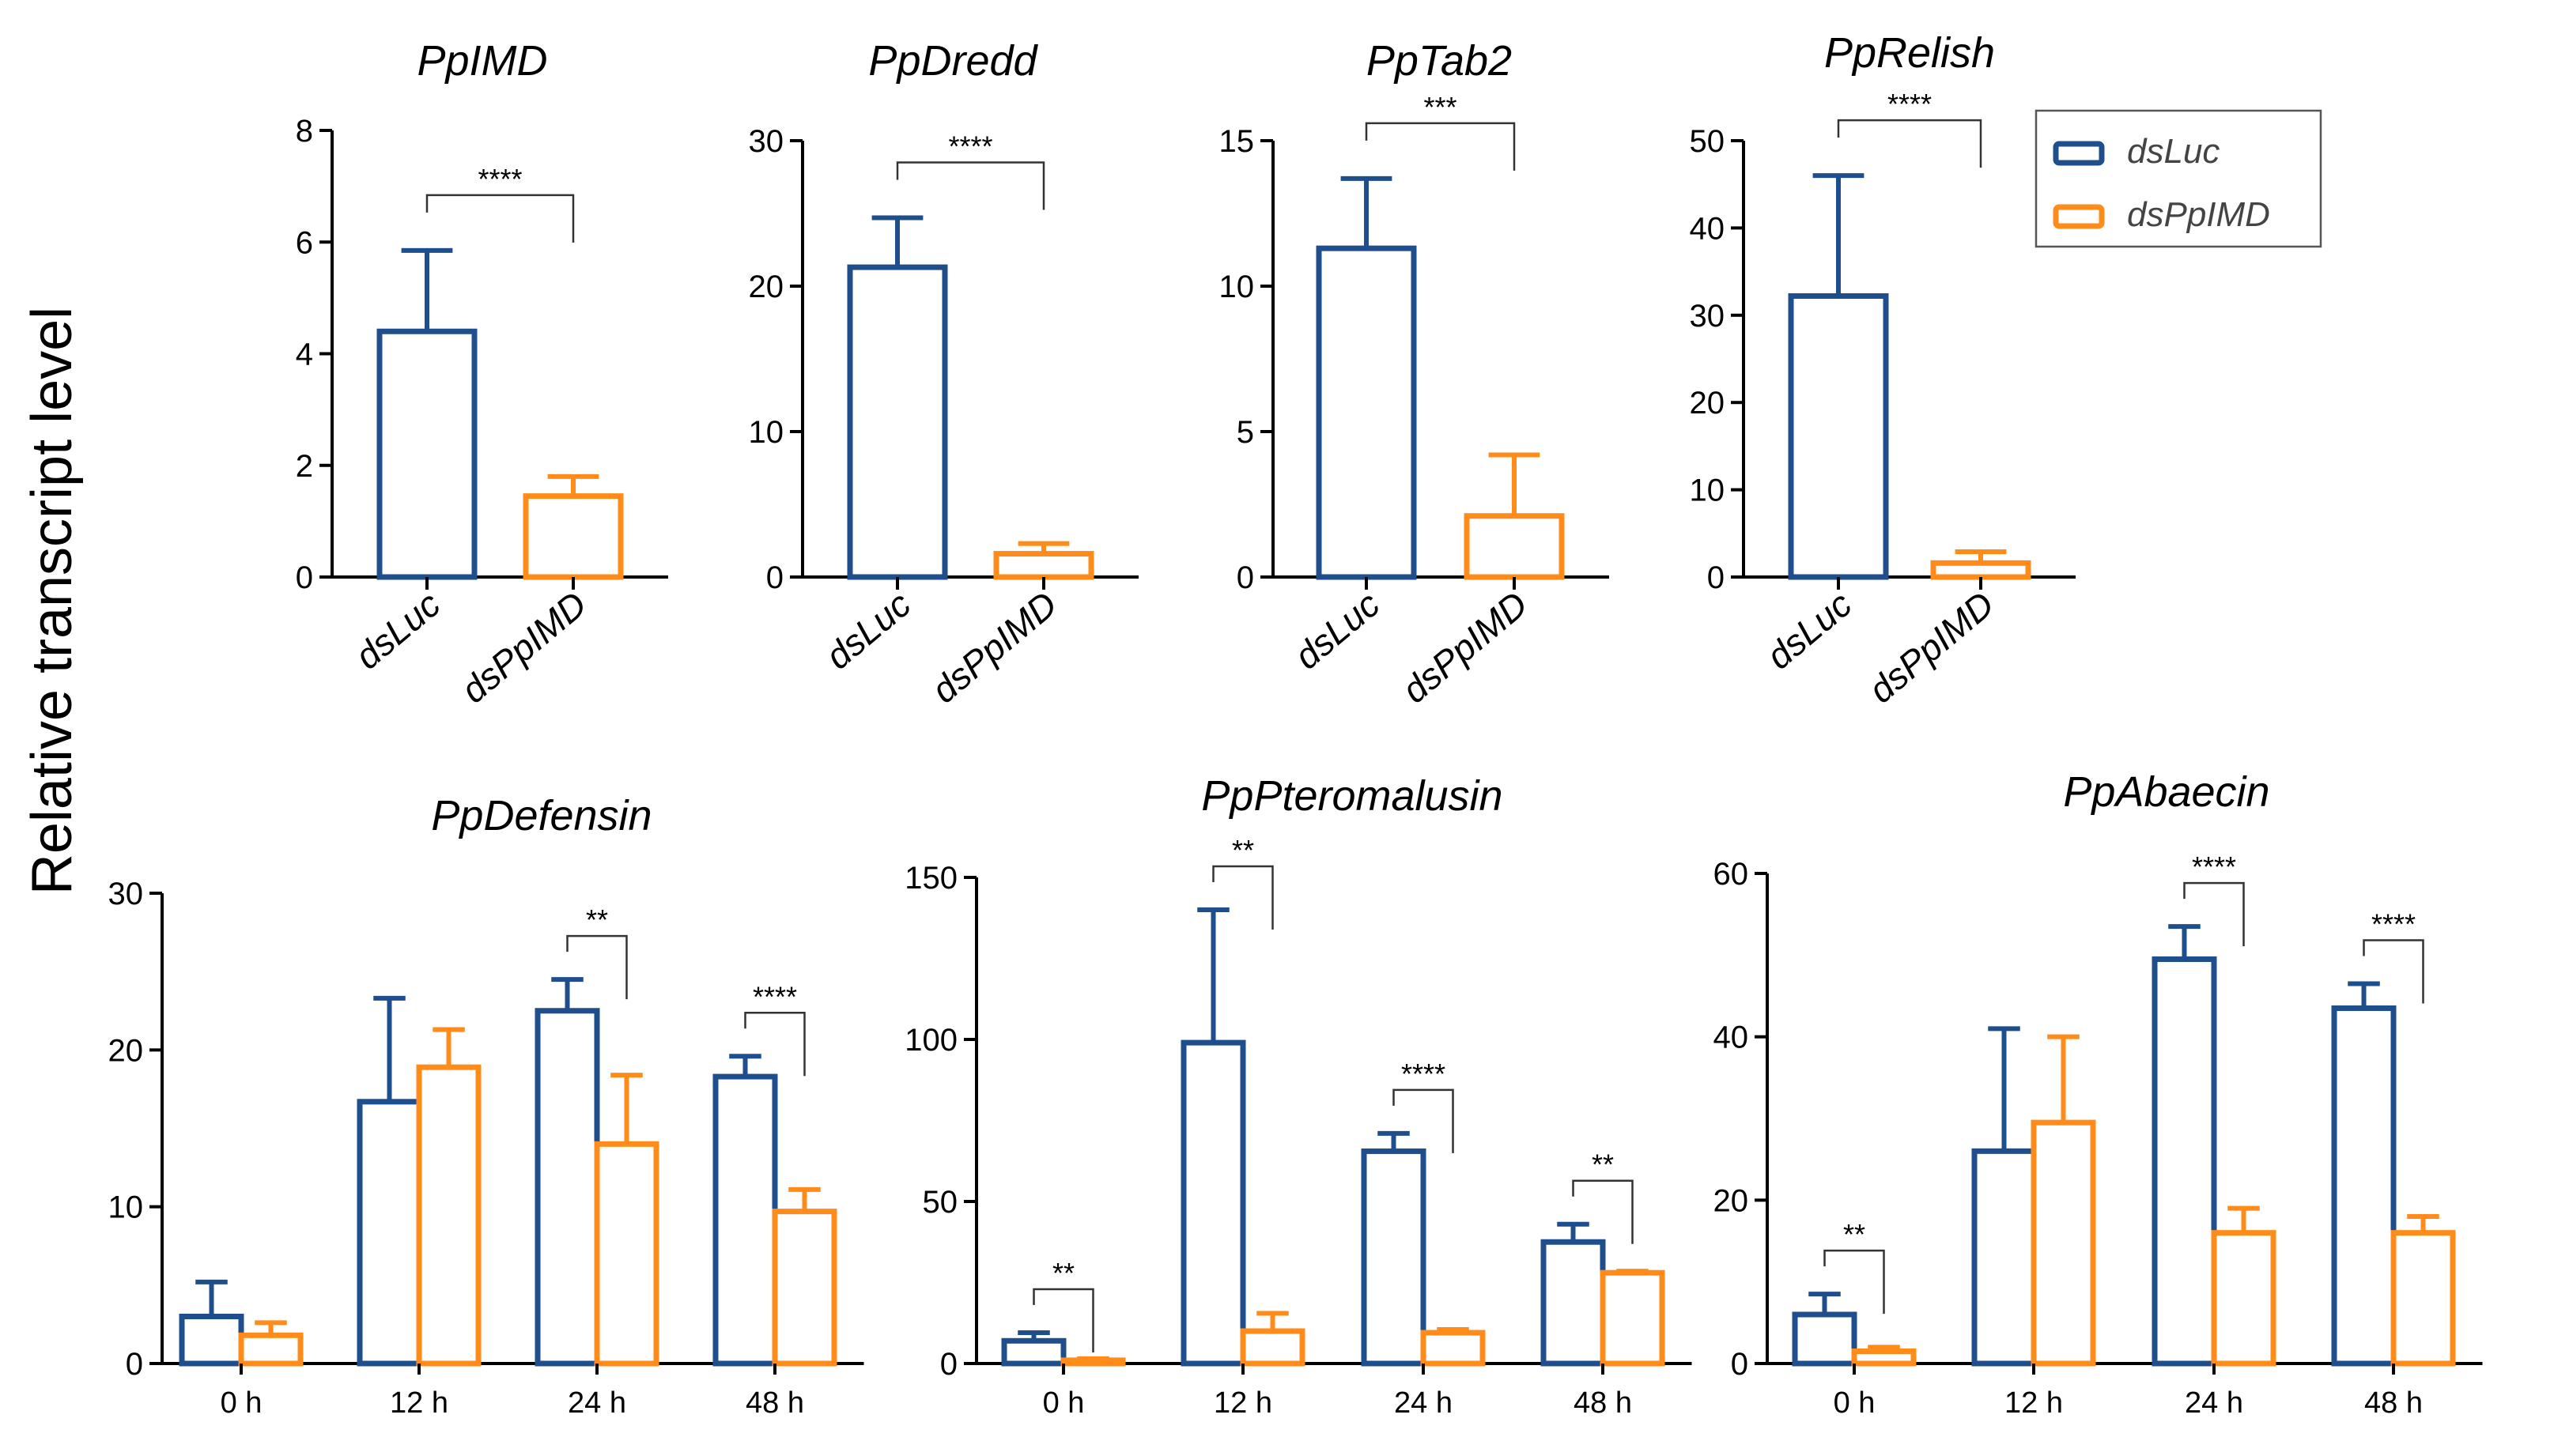 This screenshot has height=1456, width=2554. I want to click on y-tick-label: 4, so click(304, 355).